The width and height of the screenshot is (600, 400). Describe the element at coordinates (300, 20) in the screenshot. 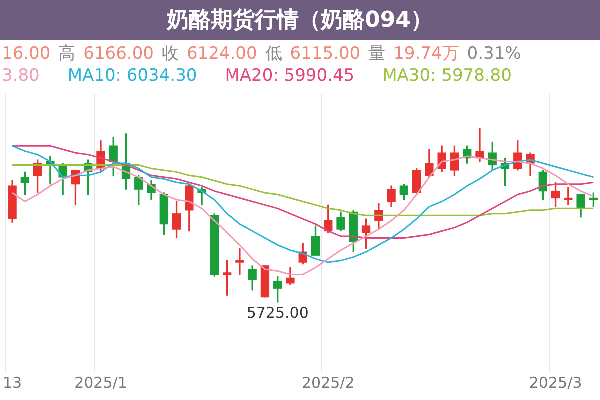

I see `chart-title: 奶酪期货行情（奶酪094）` at that location.